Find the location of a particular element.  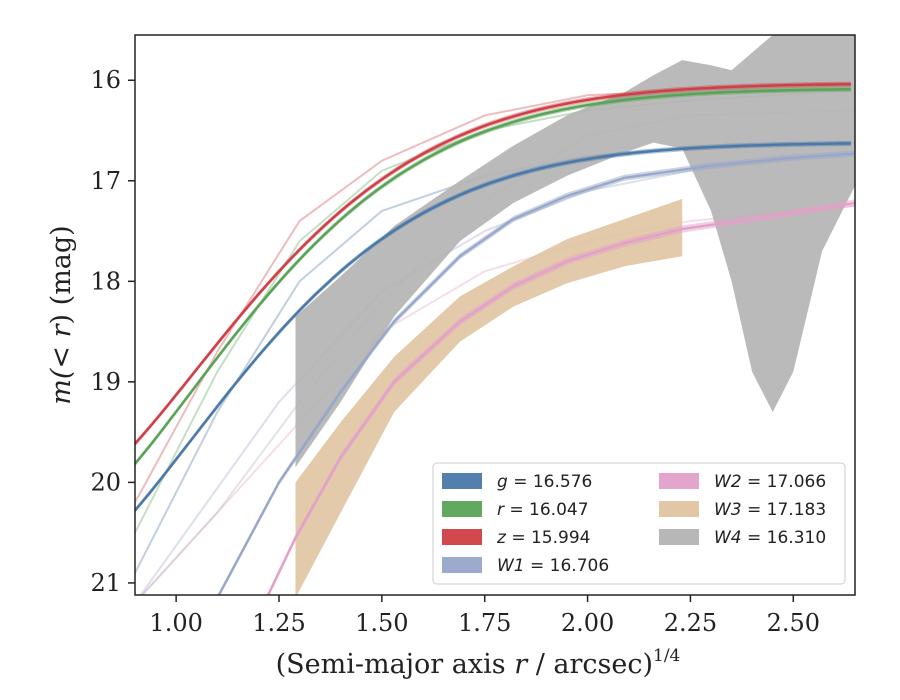

legend-item: W2 = 17.066 is located at coordinates (742, 482).